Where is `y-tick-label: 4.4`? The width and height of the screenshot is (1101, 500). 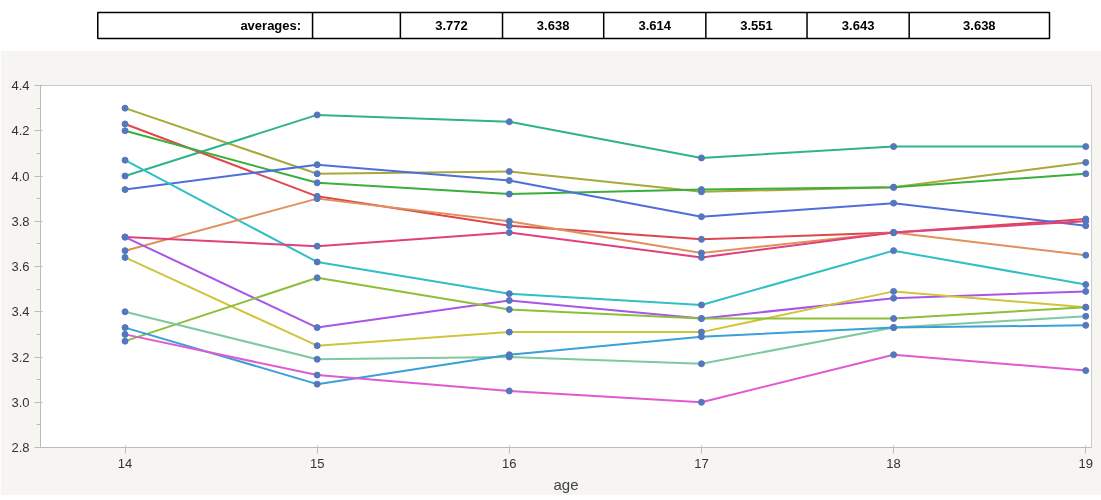 y-tick-label: 4.4 is located at coordinates (20, 85).